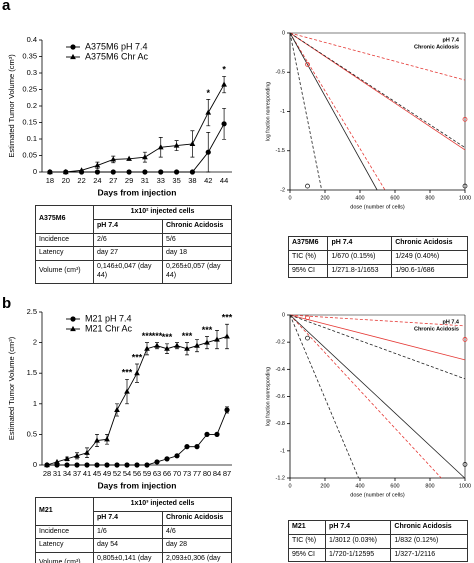 Image resolution: width=474 pixels, height=563 pixels. Describe the element at coordinates (128, 253) in the screenshot. I see `cell: day 27` at that location.